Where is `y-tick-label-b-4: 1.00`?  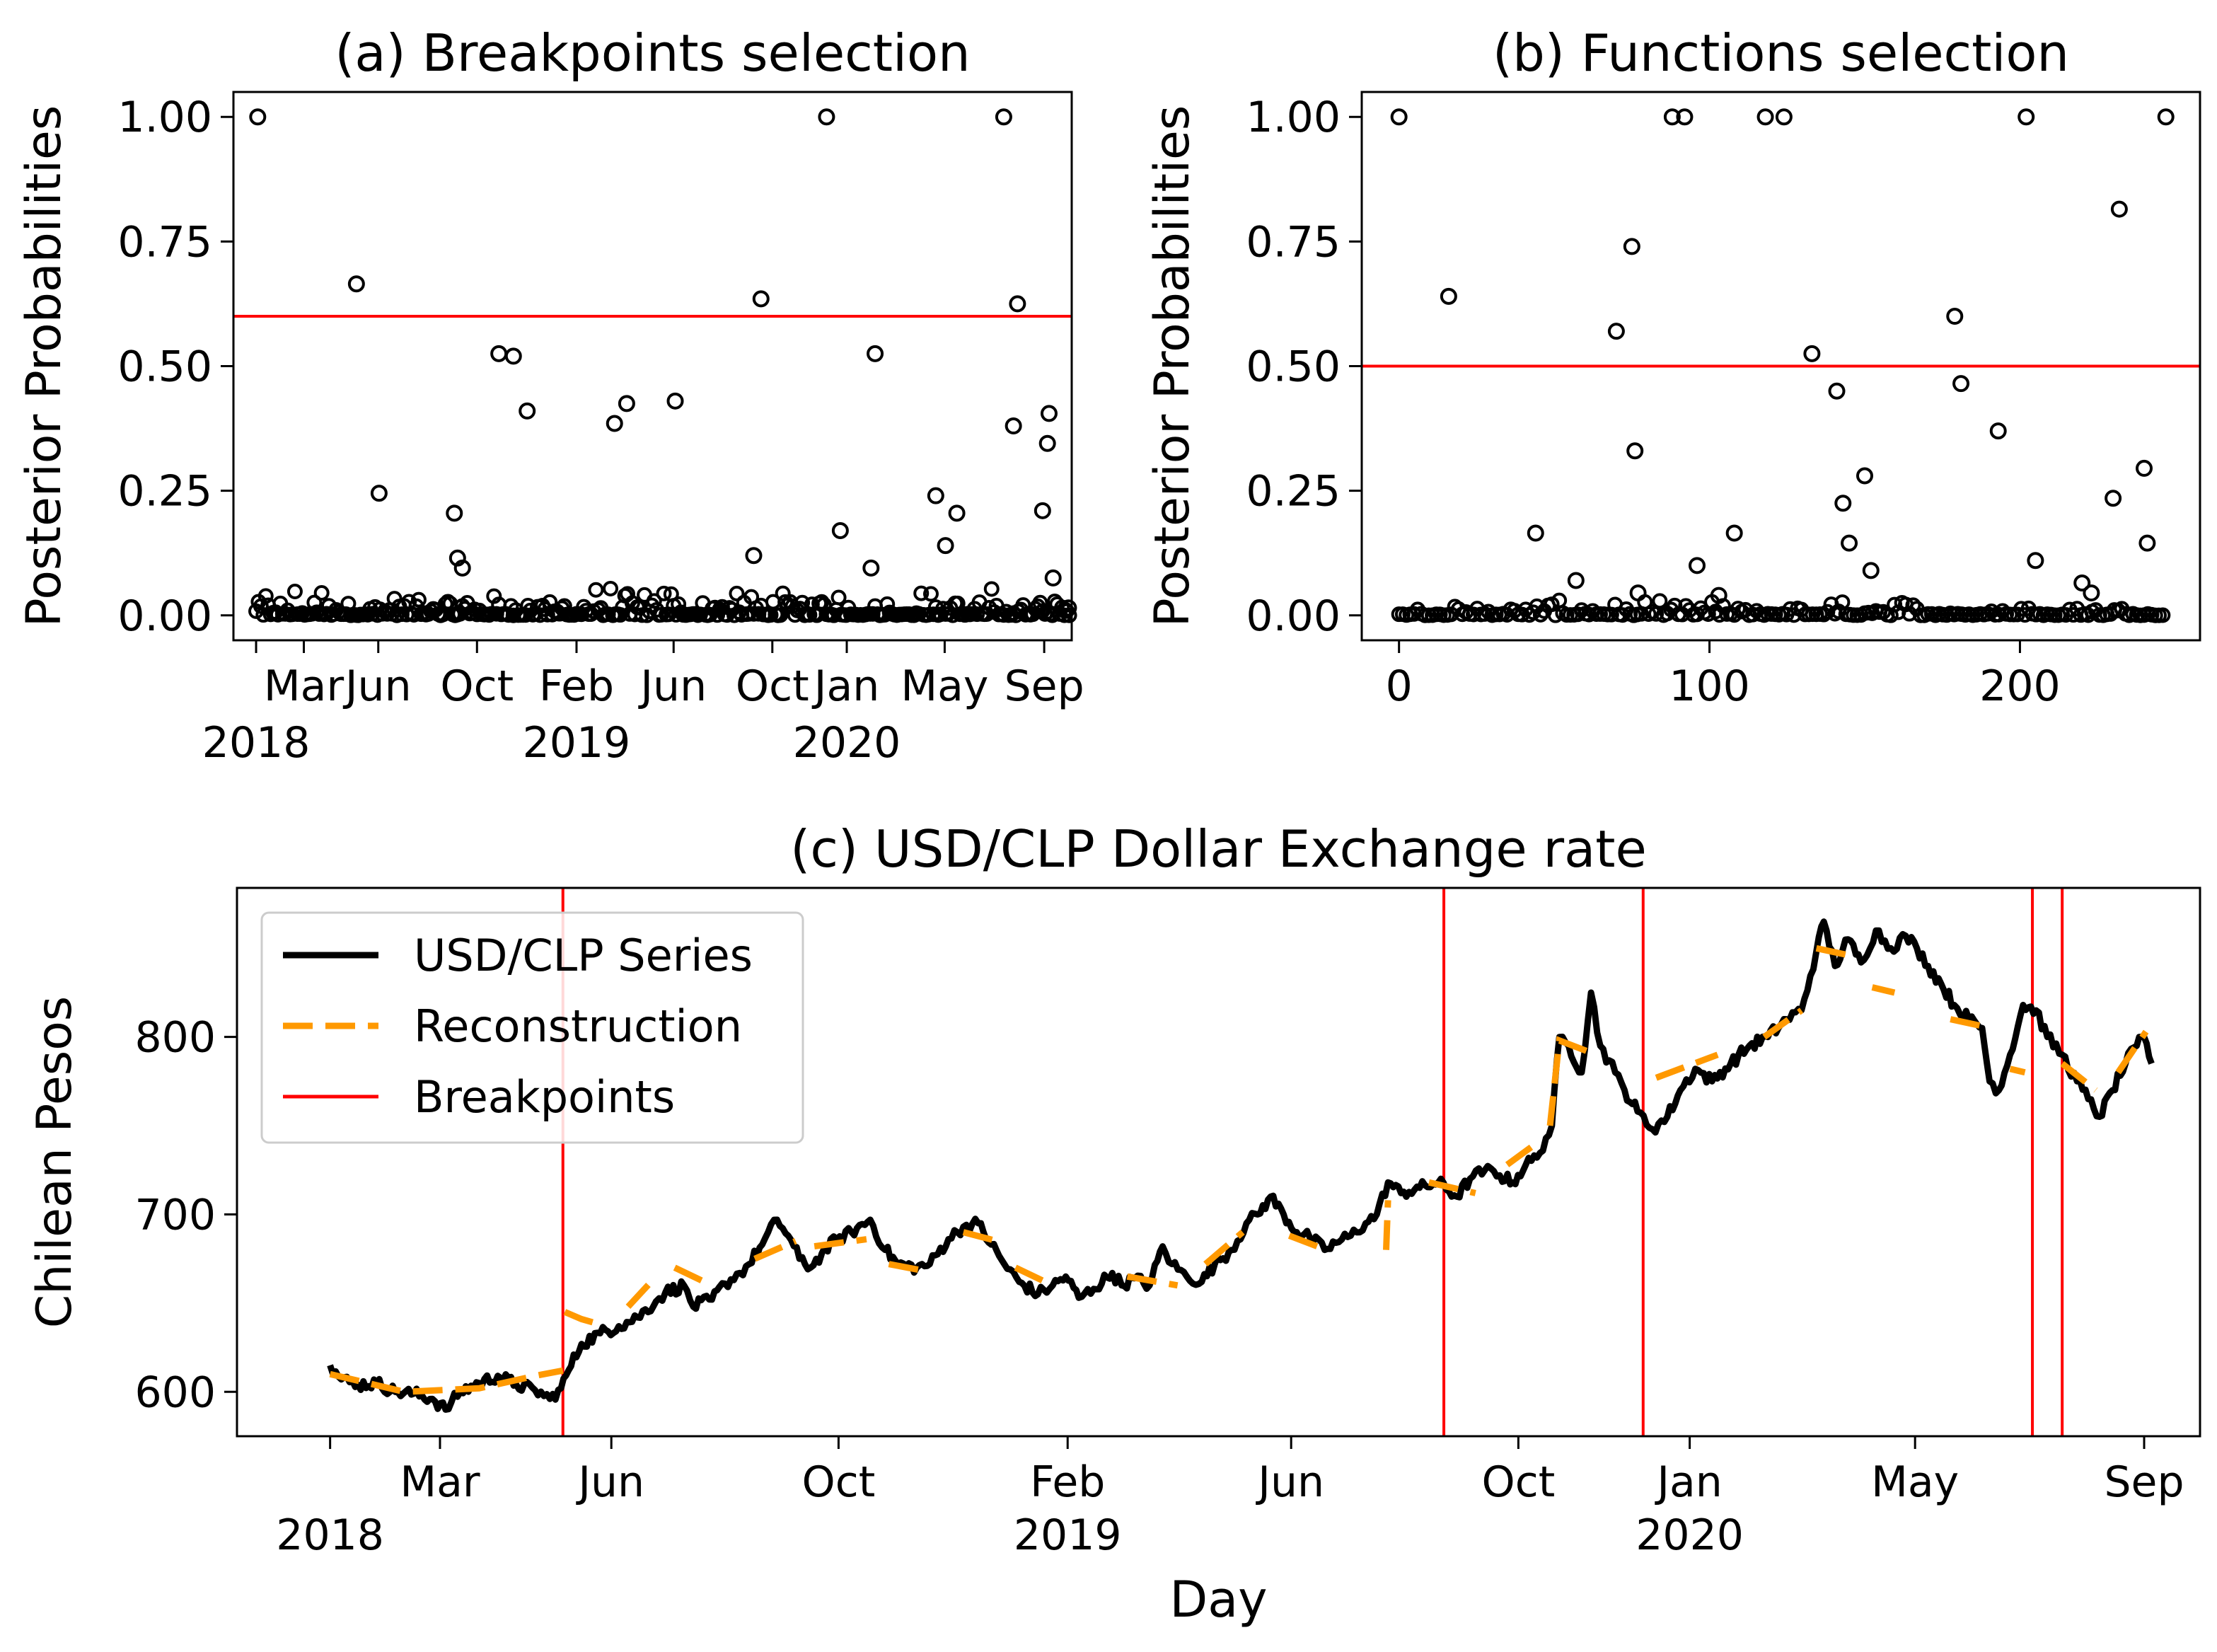
y-tick-label-b-4: 1.00 is located at coordinates (1293, 117).